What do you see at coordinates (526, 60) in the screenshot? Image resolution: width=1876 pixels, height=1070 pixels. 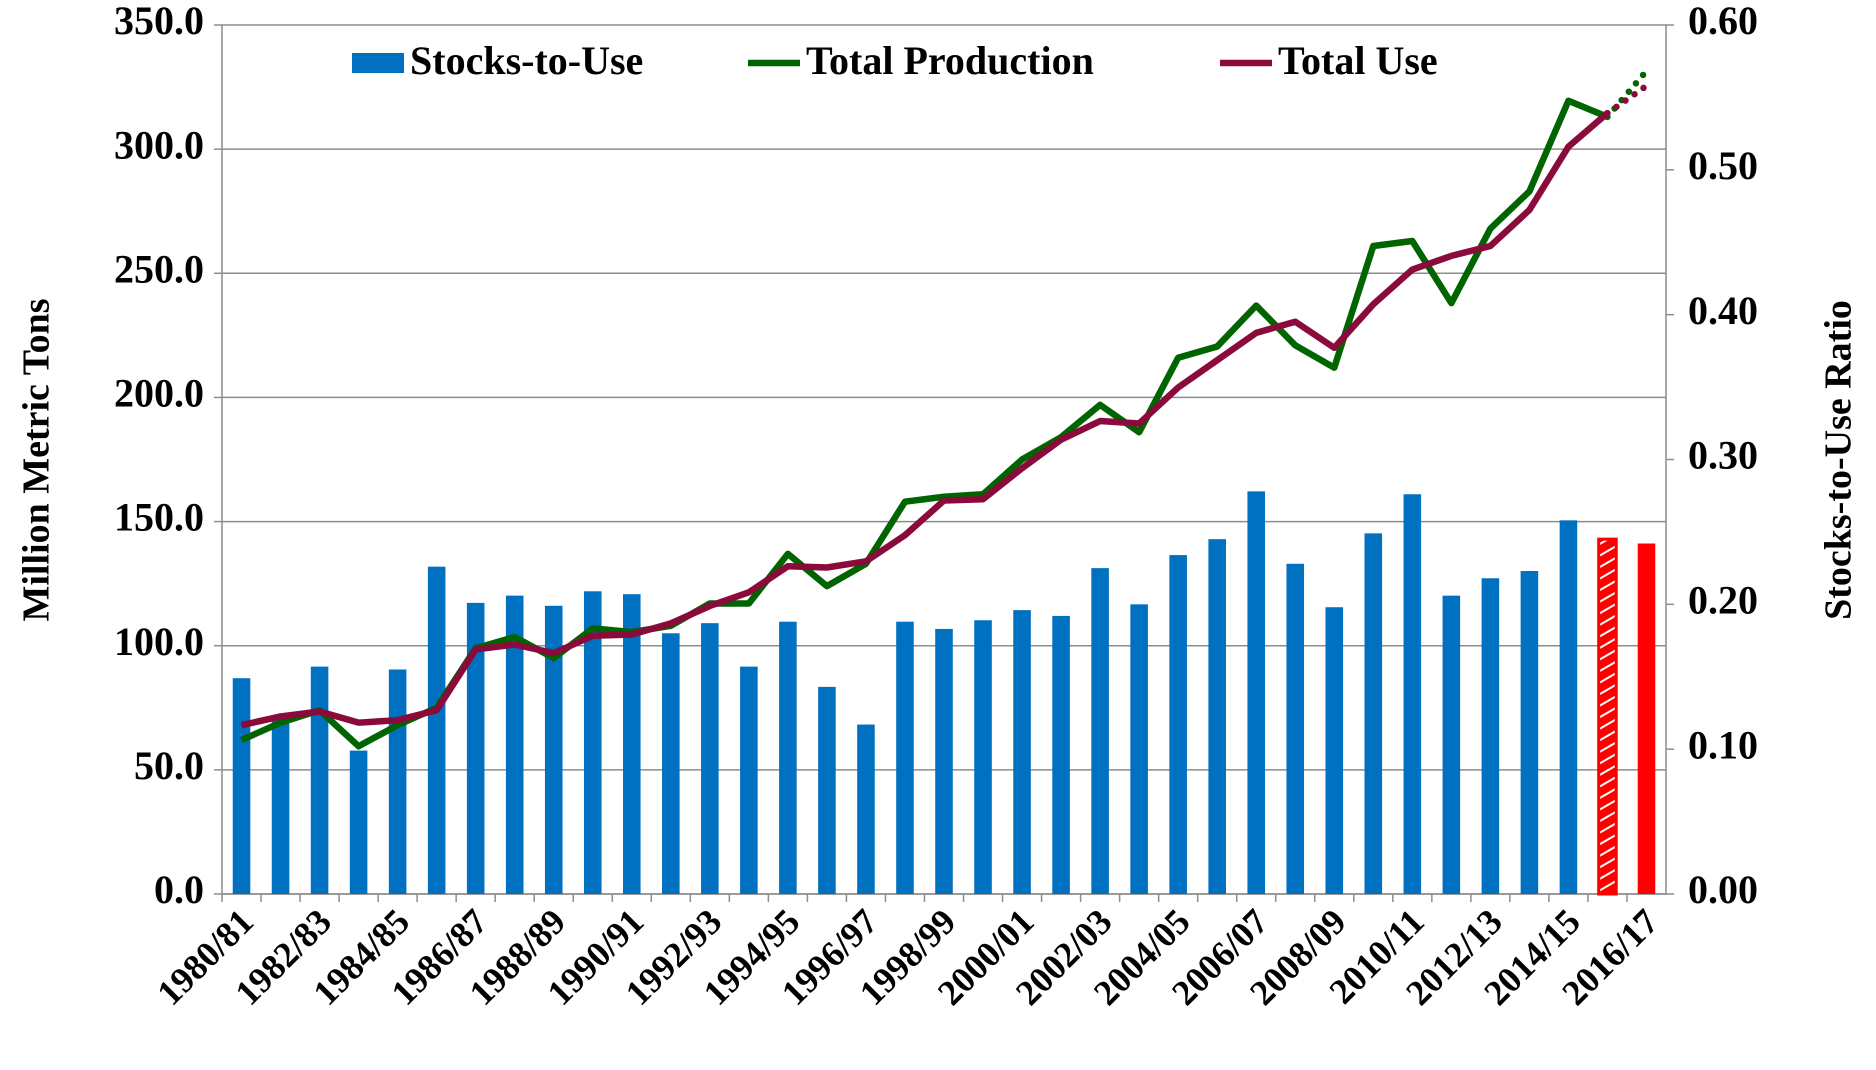 I see `legend-label: Stocks-to-Use` at bounding box center [526, 60].